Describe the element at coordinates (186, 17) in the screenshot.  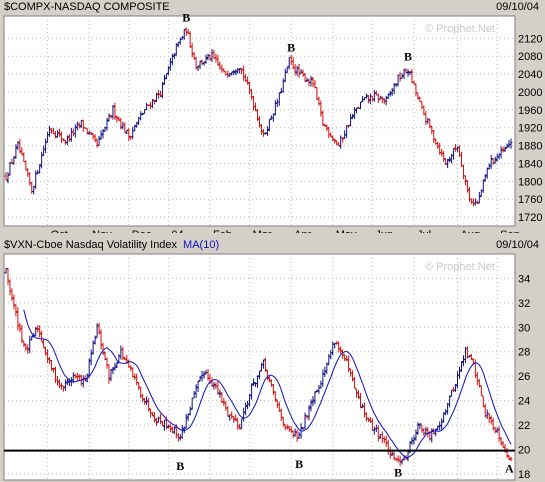
I see `annotation-b: B` at that location.